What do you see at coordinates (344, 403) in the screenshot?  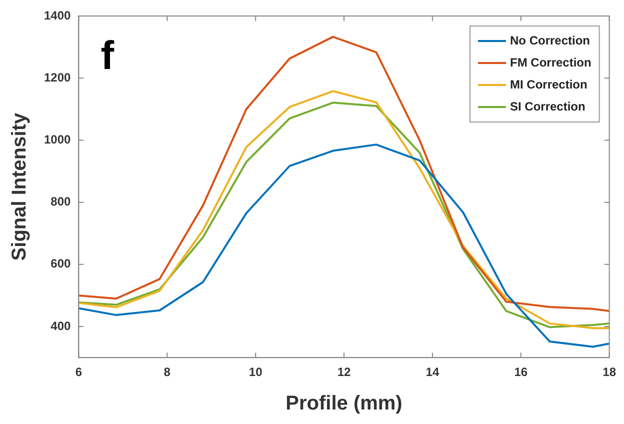 I see `x-axis-title: Profile (mm)` at bounding box center [344, 403].